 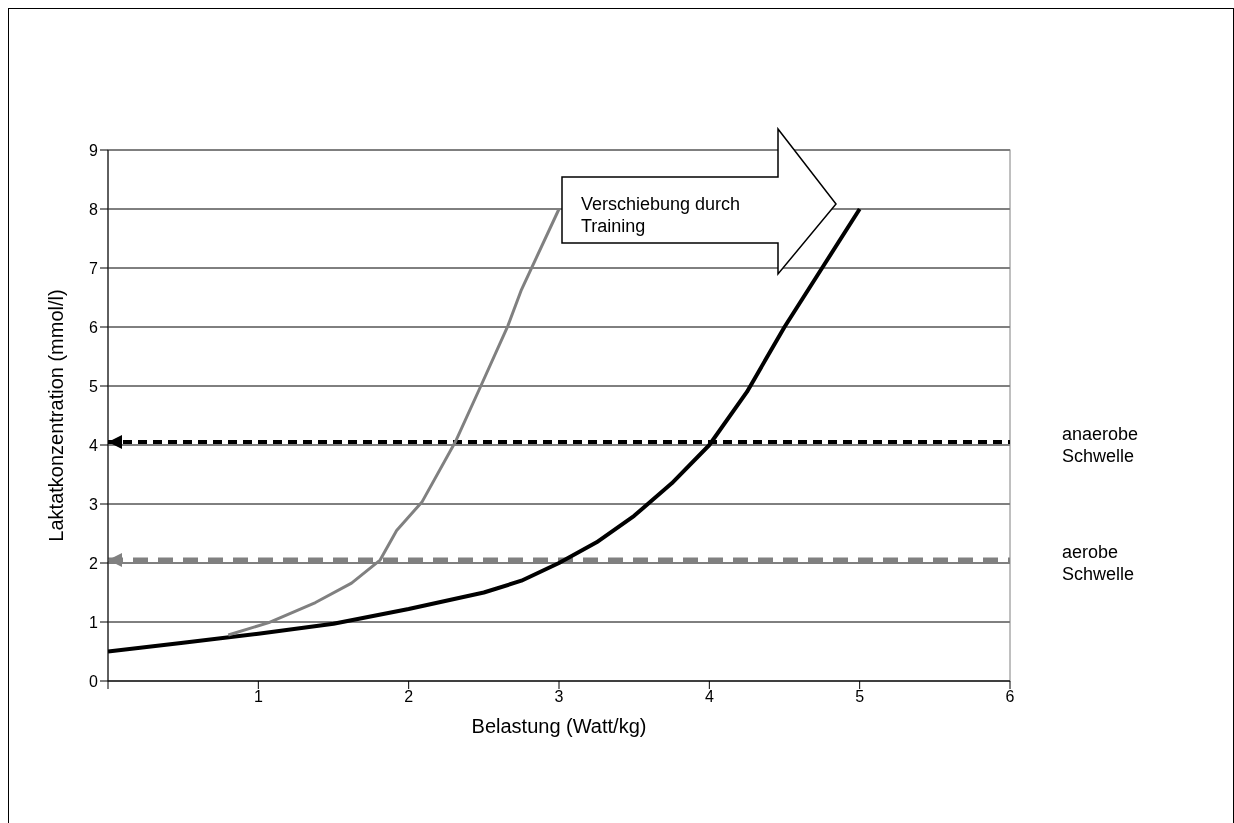 What do you see at coordinates (94, 563) in the screenshot?
I see `y-tick-label: 2` at bounding box center [94, 563].